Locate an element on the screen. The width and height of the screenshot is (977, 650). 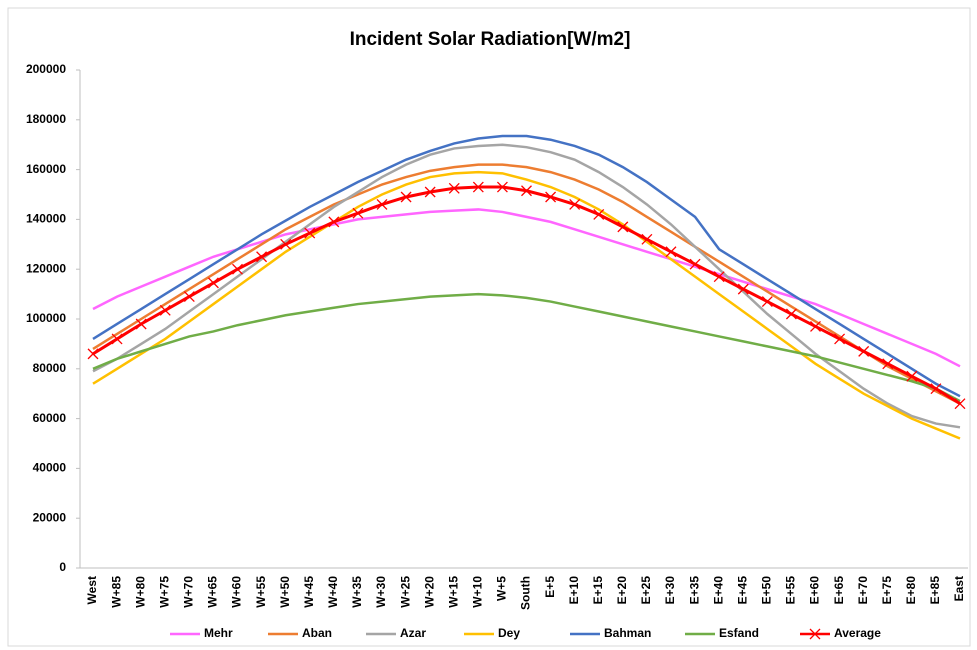
legend-marker is located at coordinates (815, 634).